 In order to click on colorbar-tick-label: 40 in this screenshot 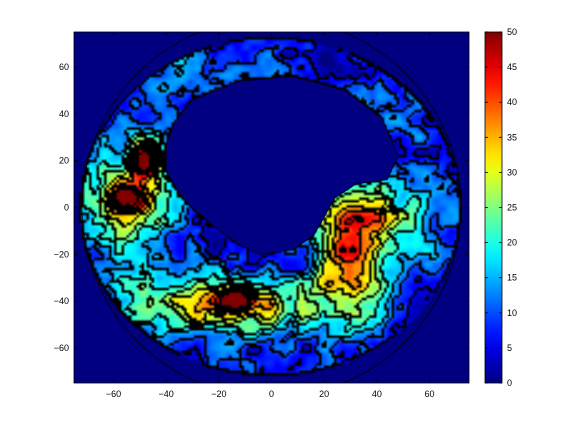, I will do `click(512, 102)`.